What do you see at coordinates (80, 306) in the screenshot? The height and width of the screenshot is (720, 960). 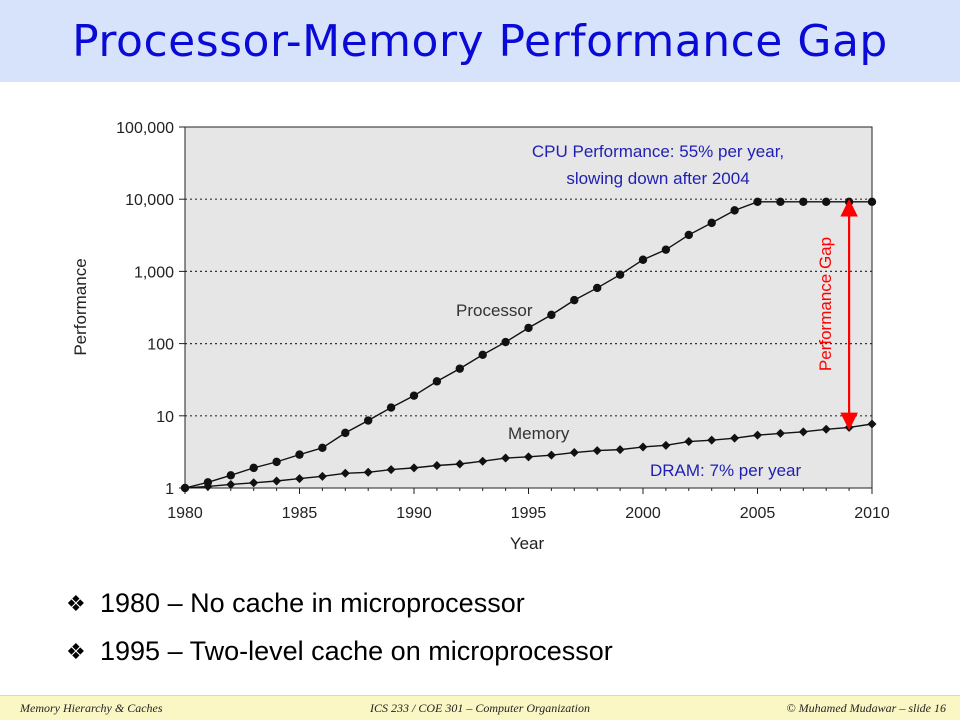 I see `y-axis-title: Performance` at bounding box center [80, 306].